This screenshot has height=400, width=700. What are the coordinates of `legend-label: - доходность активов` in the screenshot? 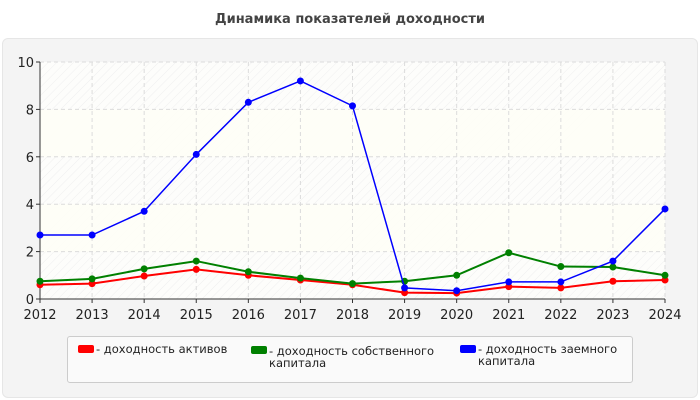 It's located at (162, 349).